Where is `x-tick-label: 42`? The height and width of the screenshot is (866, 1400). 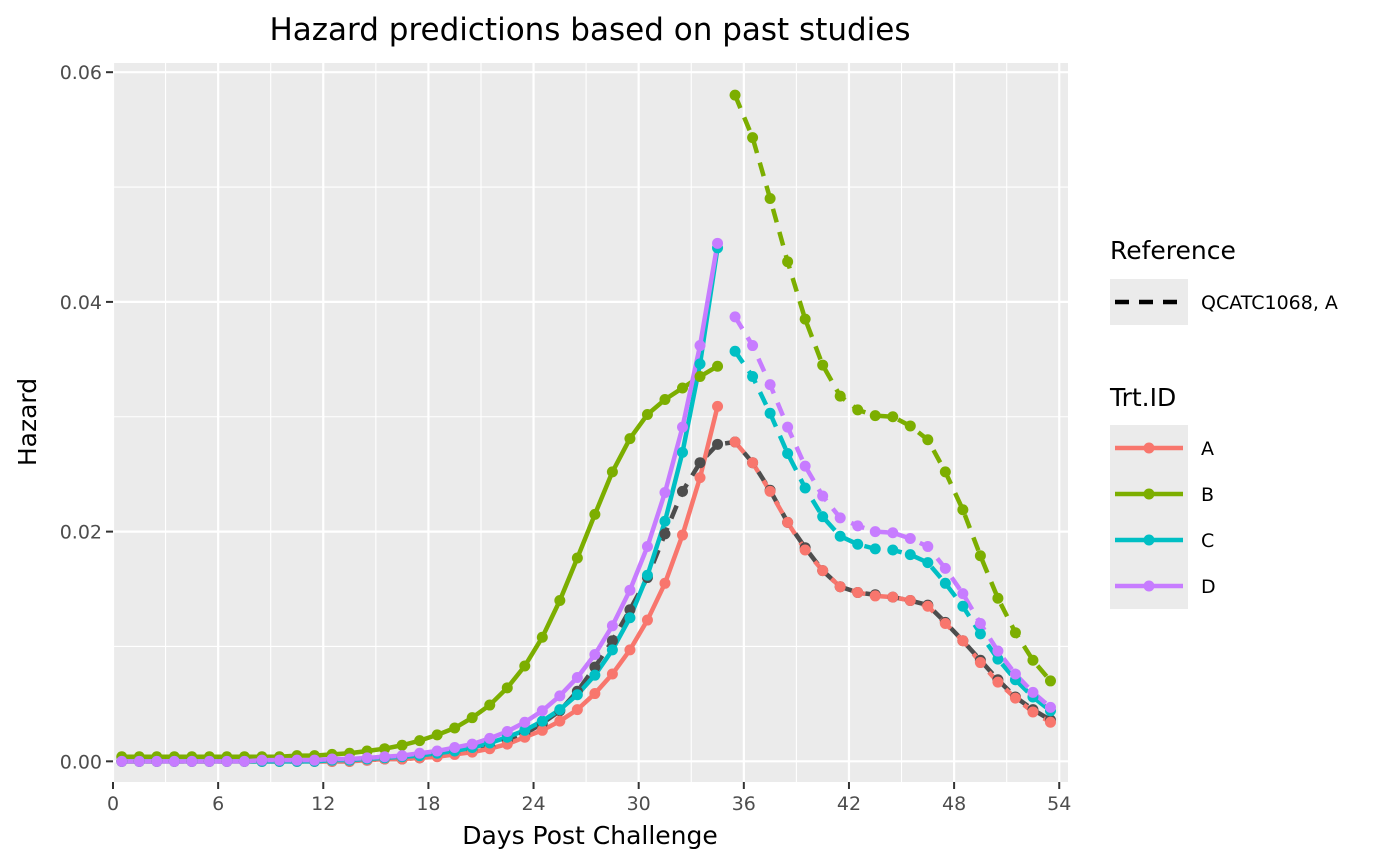
x-tick-label: 42 is located at coordinates (849, 804).